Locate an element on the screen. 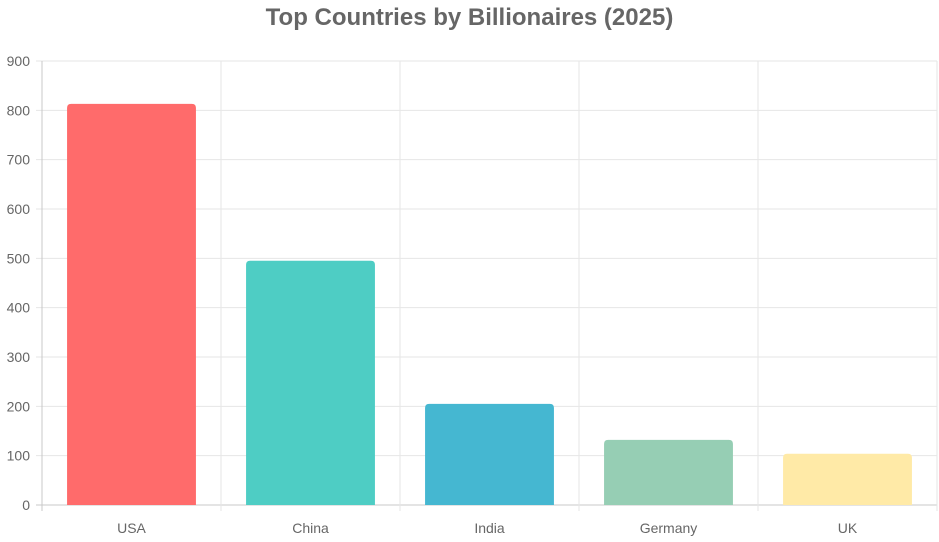 This screenshot has height=542, width=939. chart-title: Top Countries by Billionaires (2025) is located at coordinates (469, 17).